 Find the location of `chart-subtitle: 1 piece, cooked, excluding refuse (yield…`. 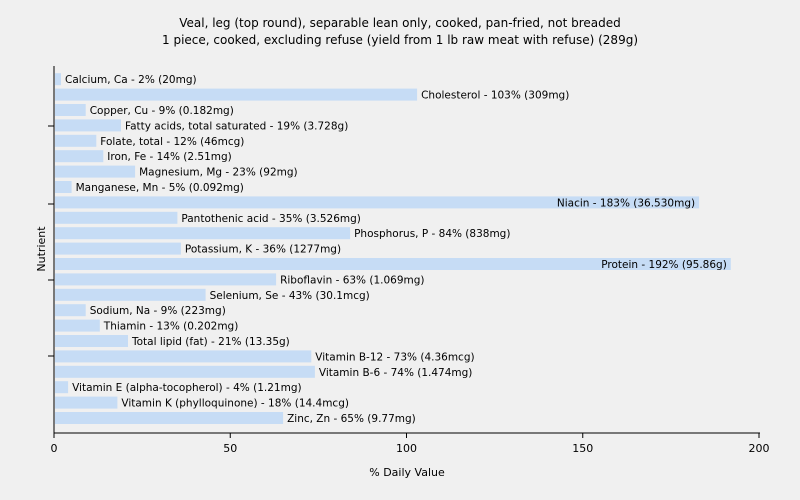

chart-subtitle: 1 piece, cooked, excluding refuse (yield… is located at coordinates (400, 40).